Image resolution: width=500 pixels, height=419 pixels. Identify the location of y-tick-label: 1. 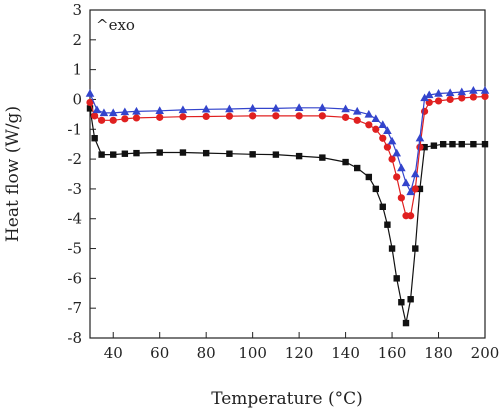
(77, 70).